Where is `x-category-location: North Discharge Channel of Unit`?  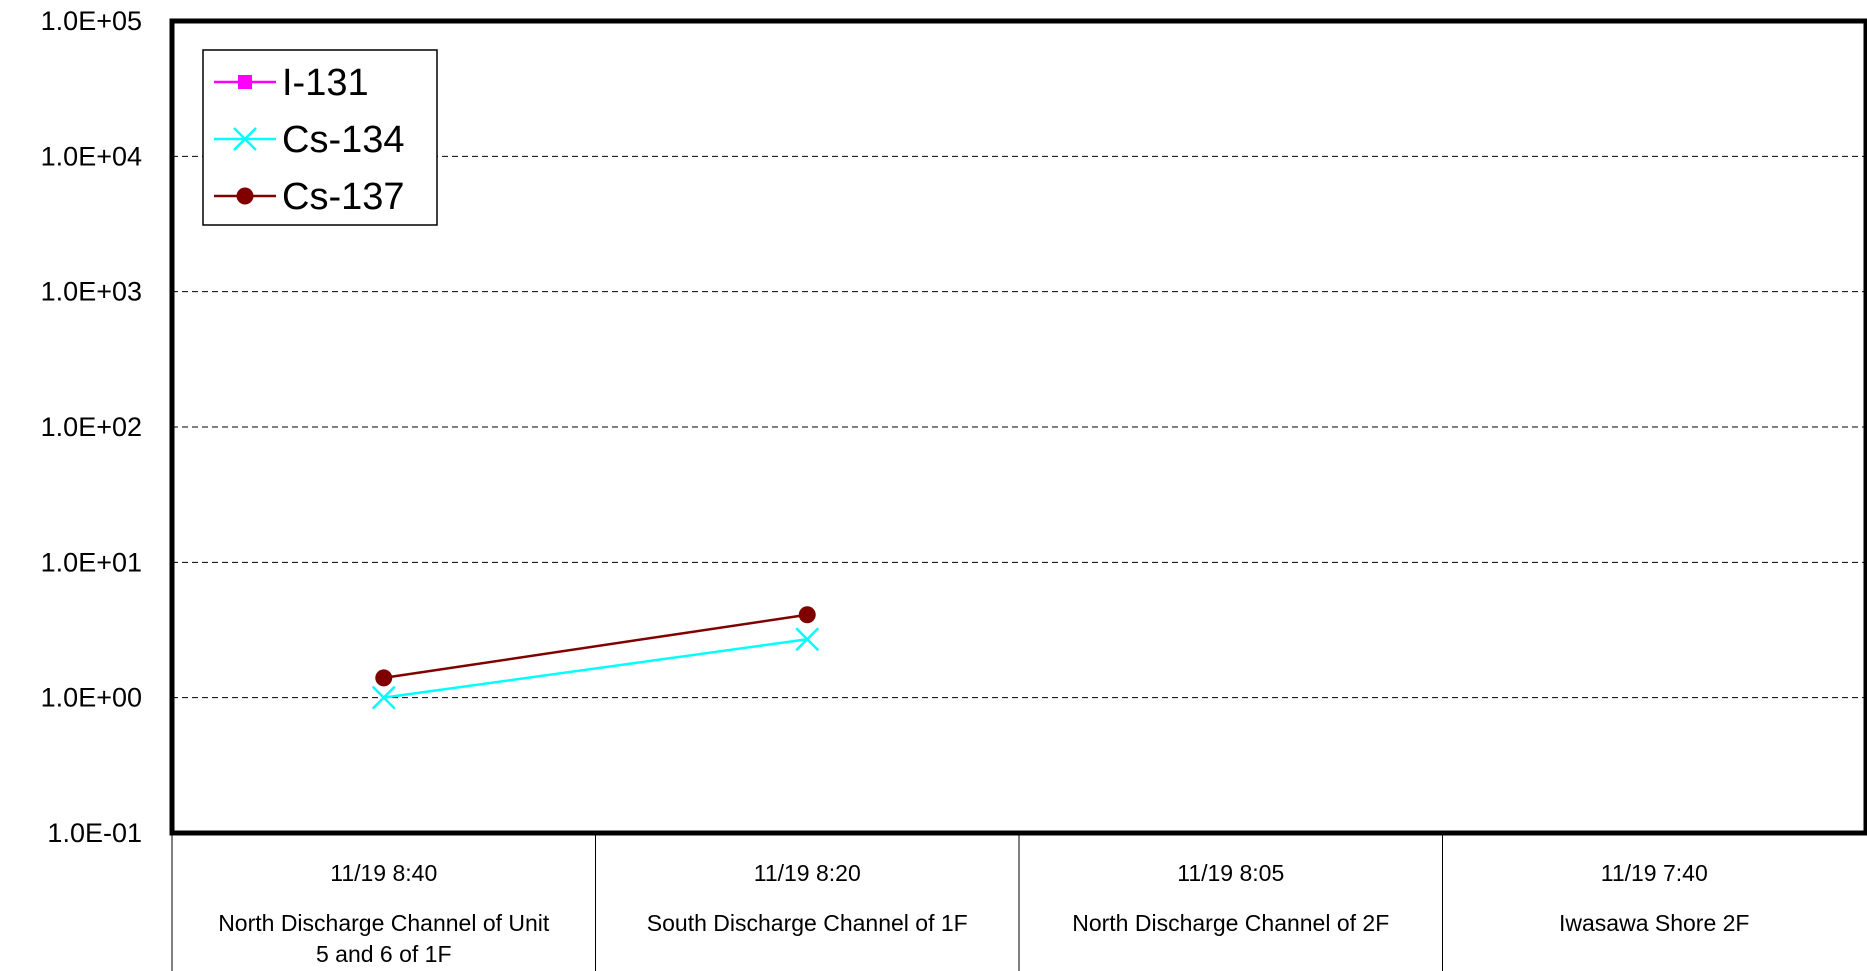
x-category-location: North Discharge Channel of Unit is located at coordinates (384, 923).